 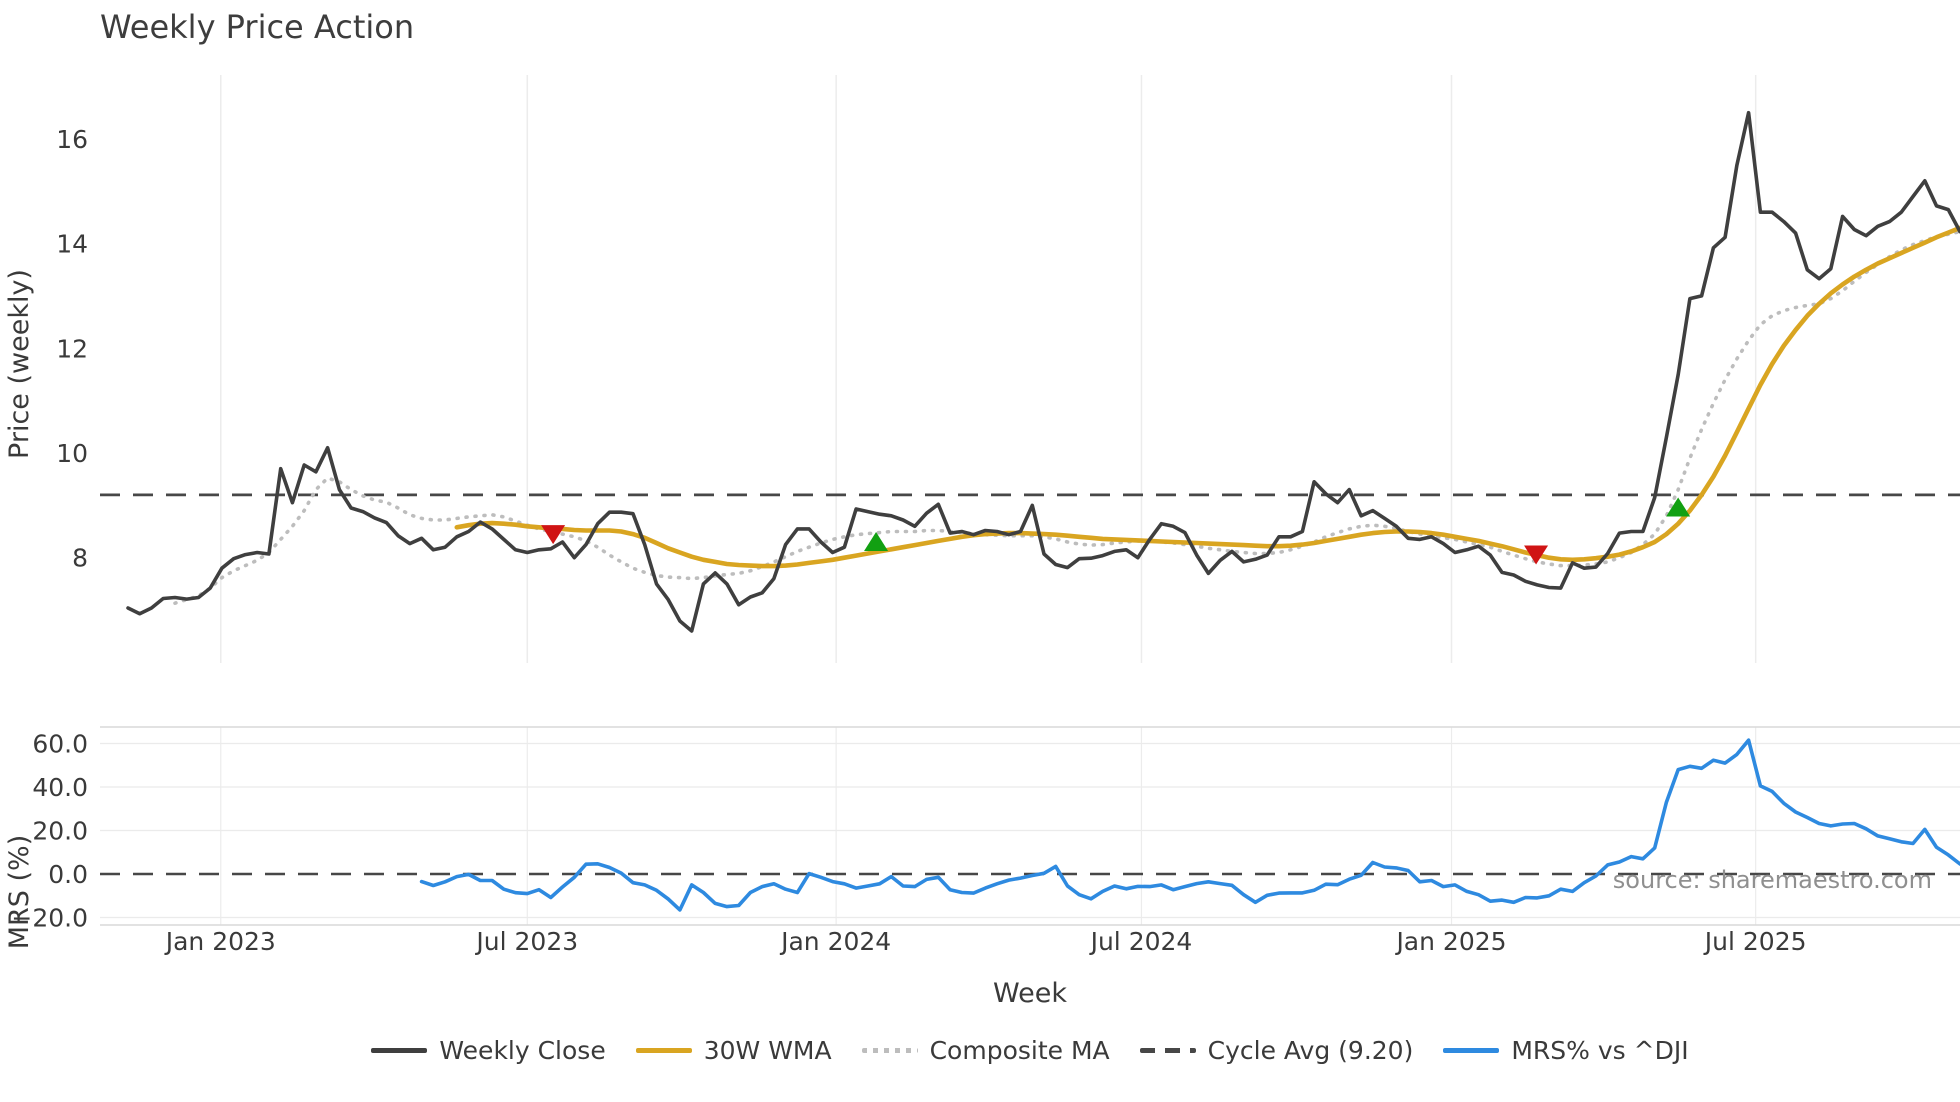 I want to click on svg-text: 0.0, so click(x=68, y=874).